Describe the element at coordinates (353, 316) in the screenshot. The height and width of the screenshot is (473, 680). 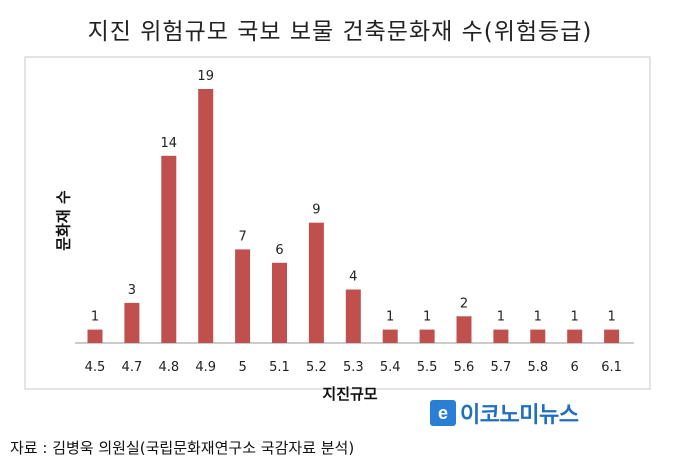
I see `bar-5.3` at that location.